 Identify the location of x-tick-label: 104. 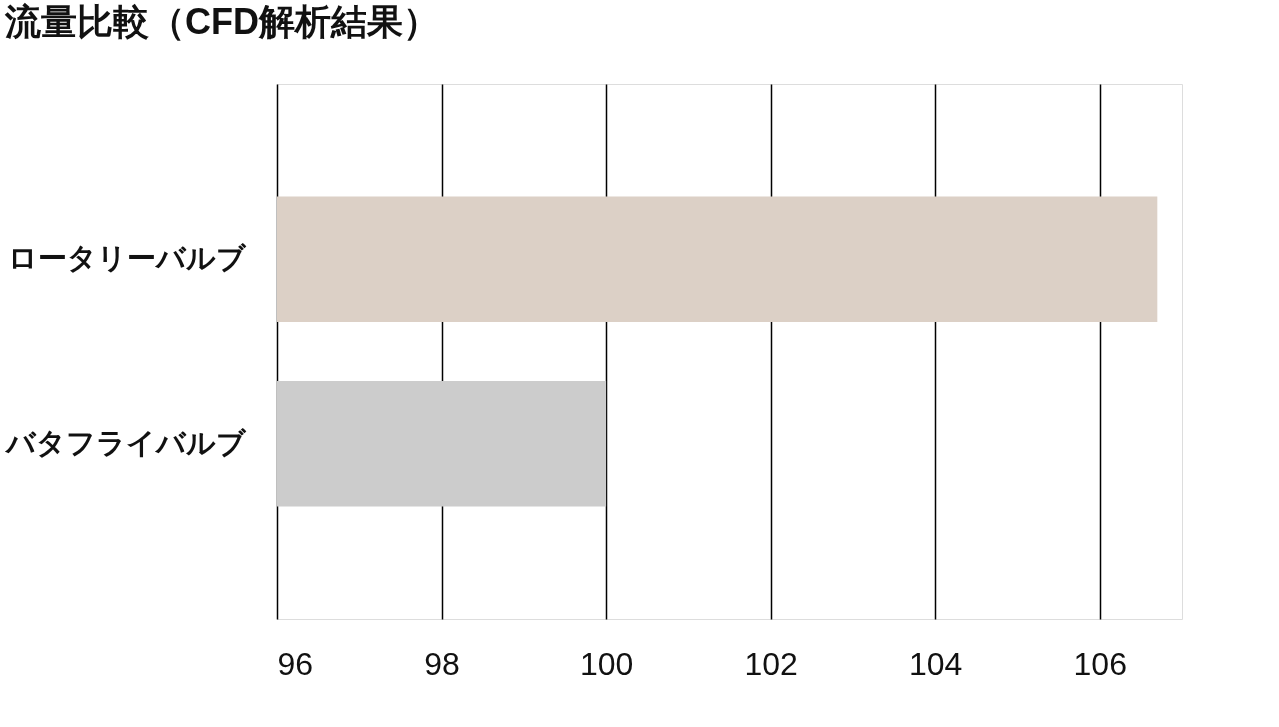
(935, 663).